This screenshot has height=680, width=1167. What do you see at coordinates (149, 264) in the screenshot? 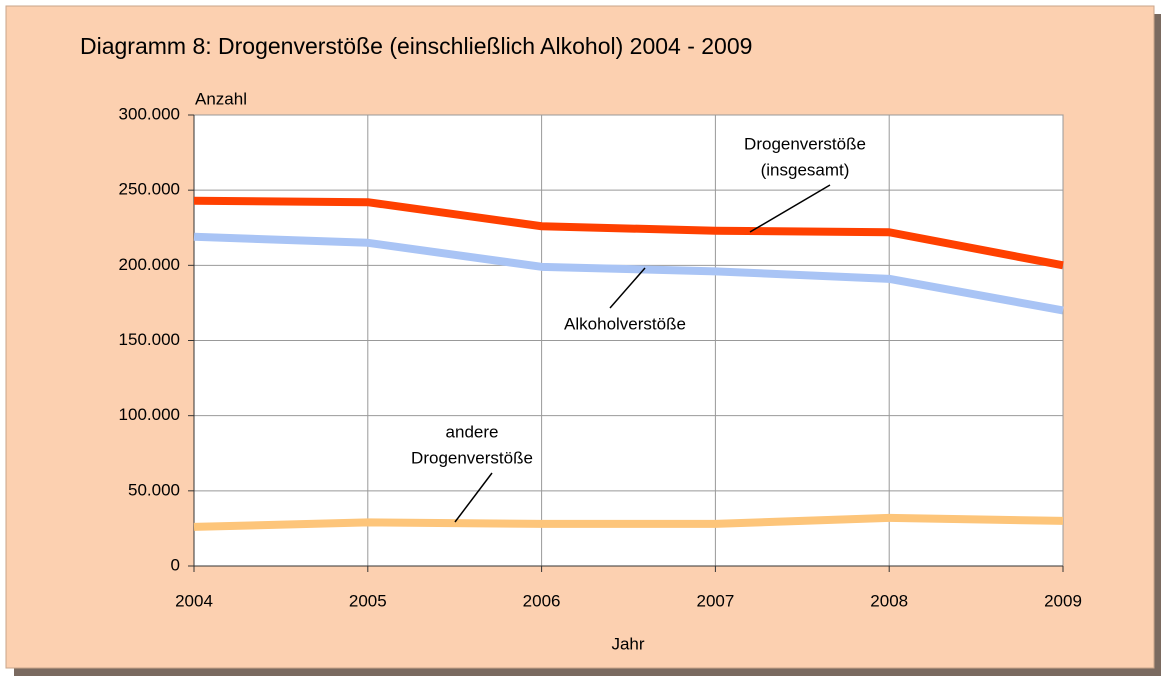
I see `y-tick-label: 200.000` at bounding box center [149, 264].